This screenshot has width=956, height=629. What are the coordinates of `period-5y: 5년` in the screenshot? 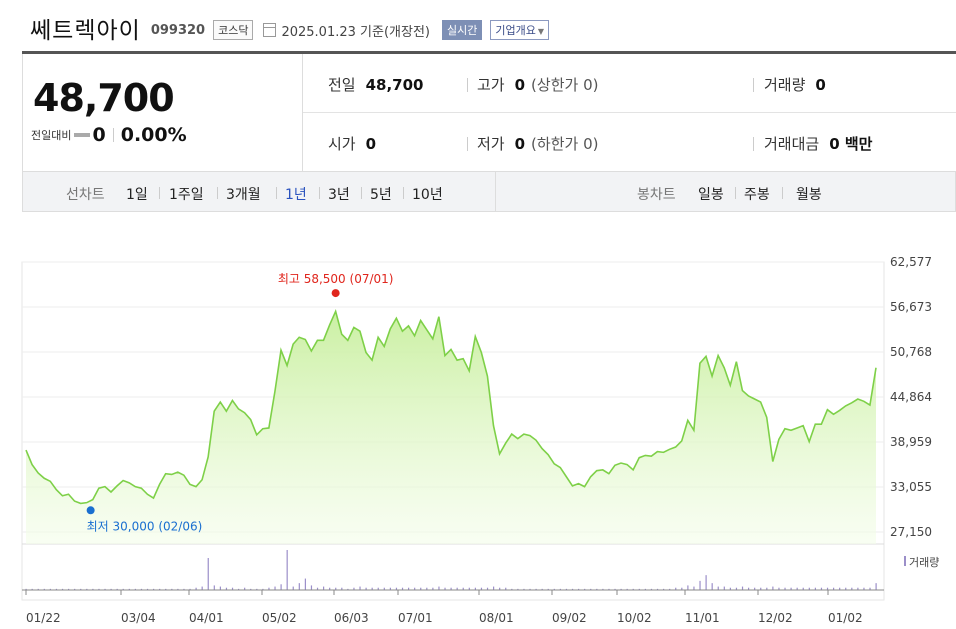 It's located at (381, 195).